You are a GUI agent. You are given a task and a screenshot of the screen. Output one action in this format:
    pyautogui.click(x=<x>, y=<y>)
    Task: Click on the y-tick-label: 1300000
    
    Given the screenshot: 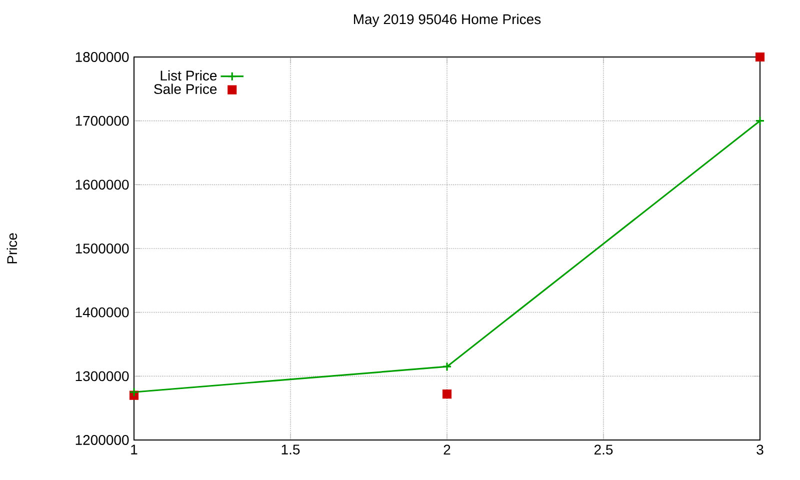 What is the action you would take?
    pyautogui.click(x=102, y=376)
    